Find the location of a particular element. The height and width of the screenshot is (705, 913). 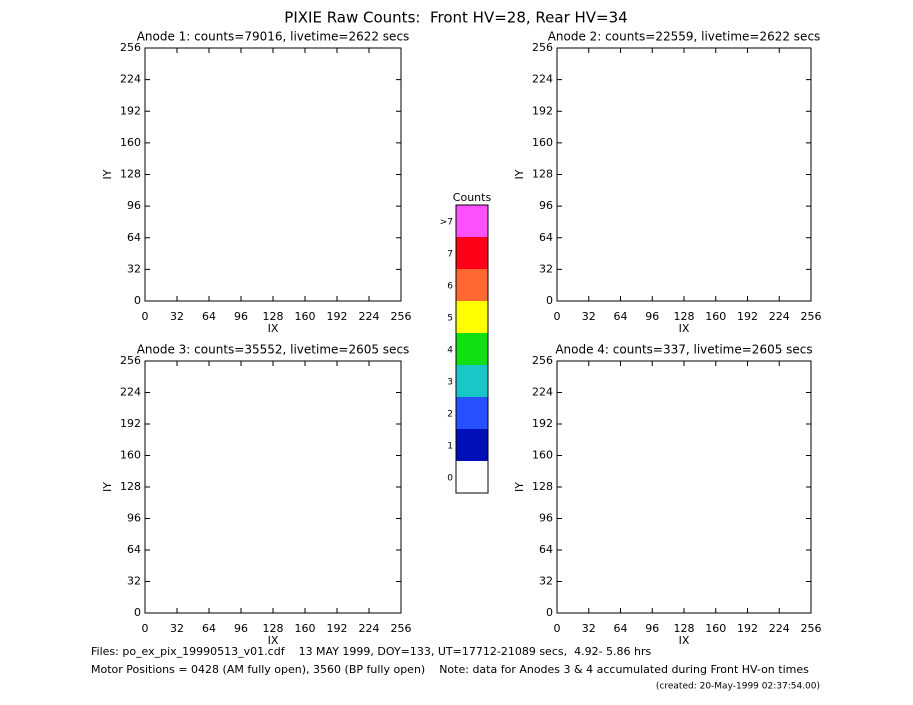

colorbar-frame is located at coordinates (472, 349).